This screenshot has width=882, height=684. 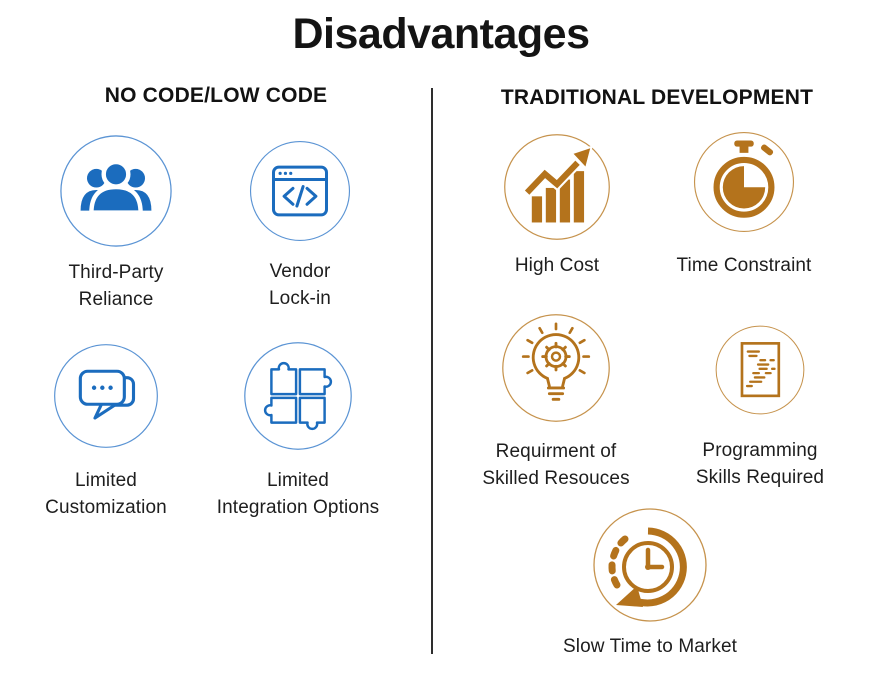 I want to click on item-label: Time Constraint, so click(x=744, y=265).